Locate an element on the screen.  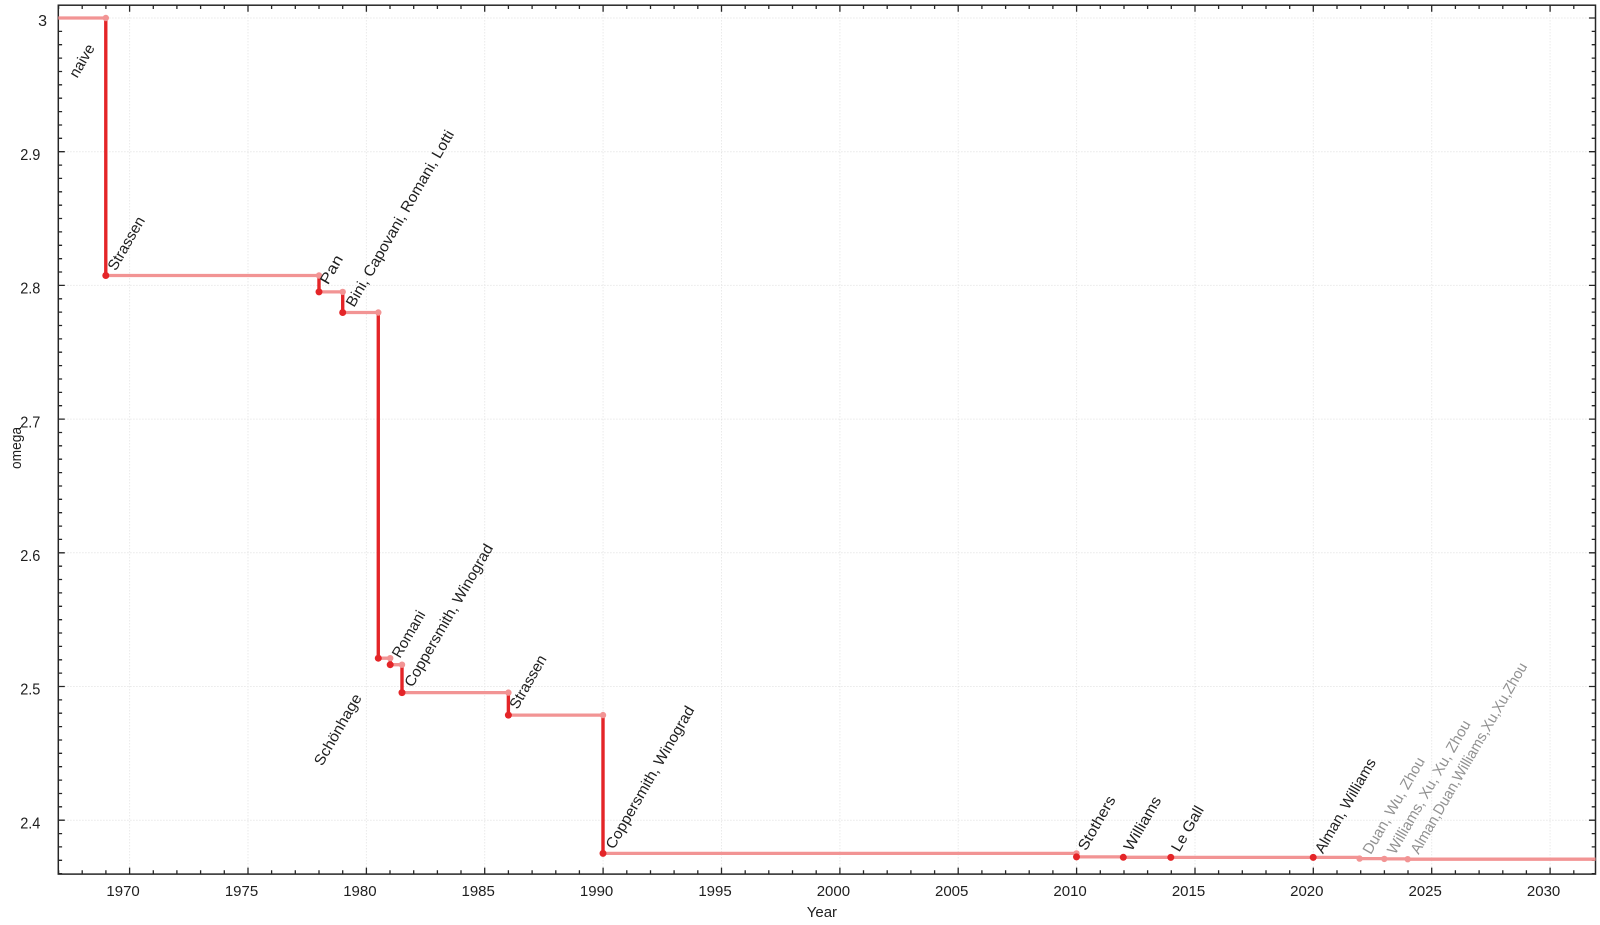
svg-text: 2005 is located at coordinates (951, 891).